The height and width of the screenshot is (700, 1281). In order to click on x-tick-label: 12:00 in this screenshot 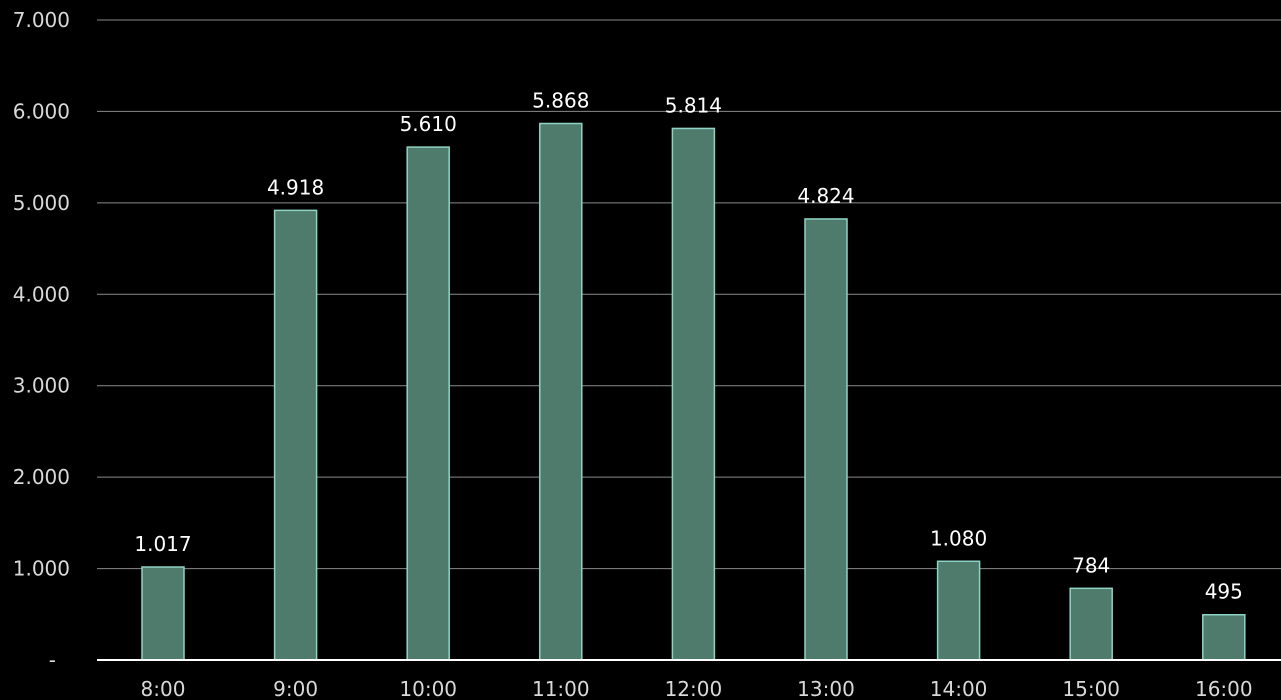, I will do `click(694, 688)`.